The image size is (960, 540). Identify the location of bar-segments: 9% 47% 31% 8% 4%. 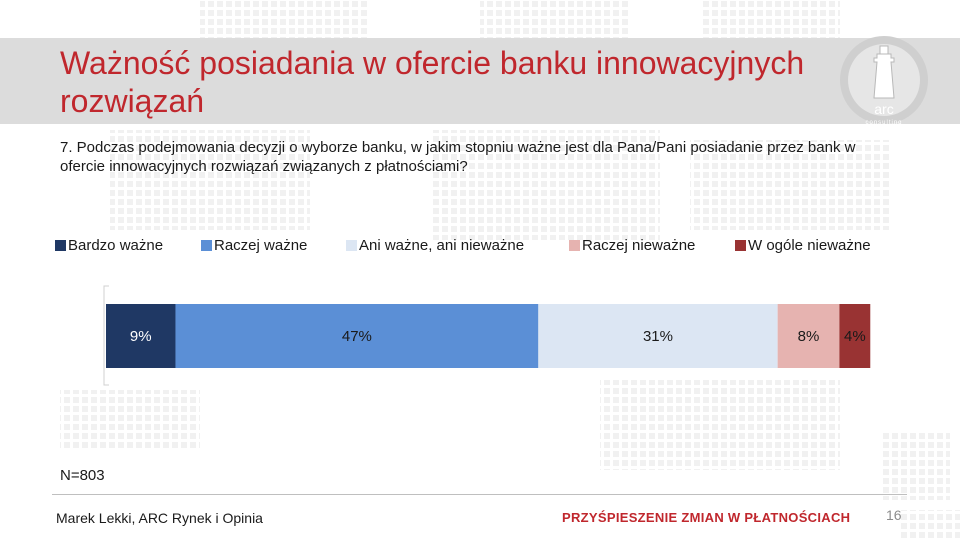
(488, 336).